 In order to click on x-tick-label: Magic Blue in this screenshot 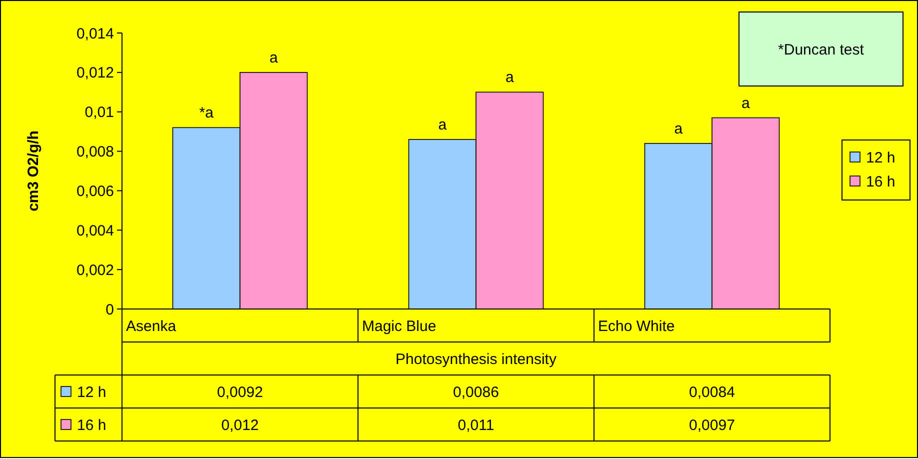, I will do `click(399, 326)`.